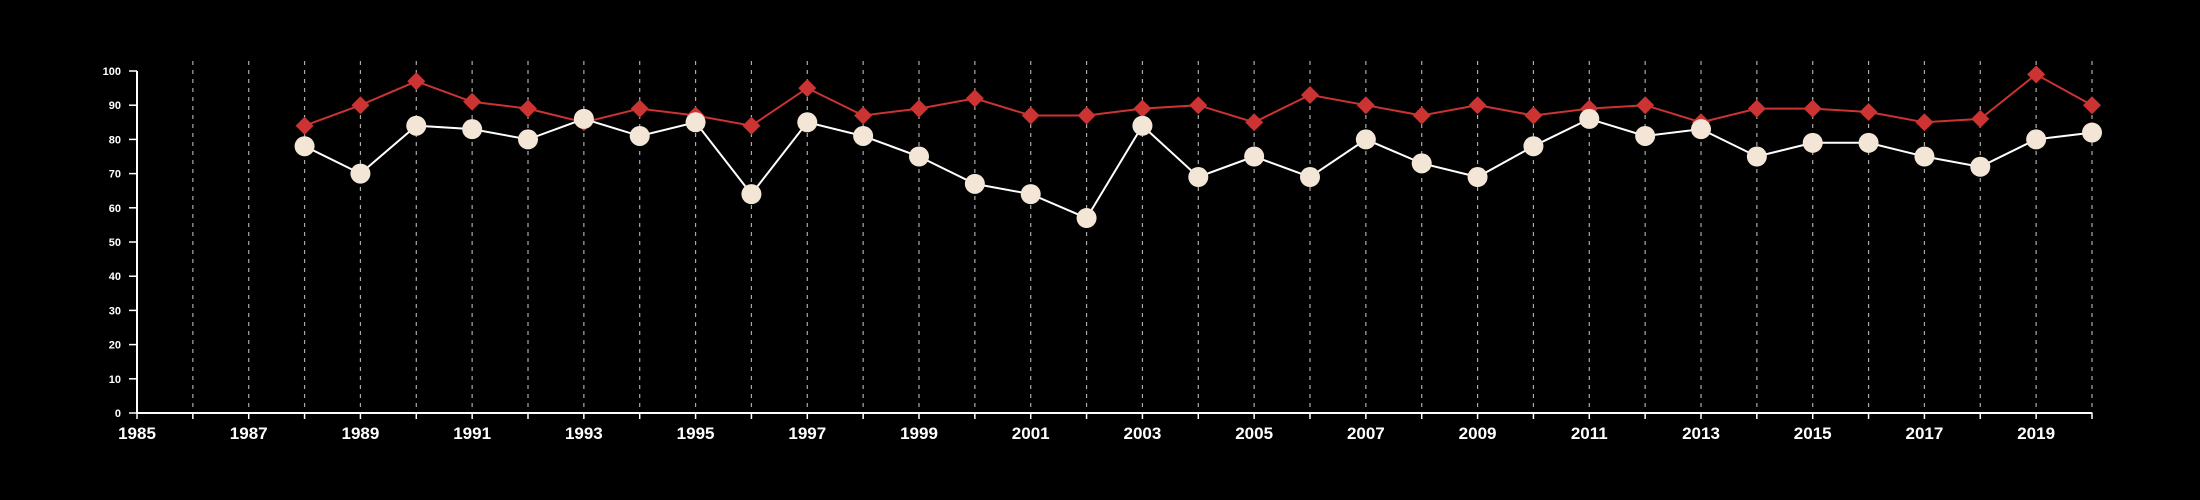  Describe the element at coordinates (115, 140) in the screenshot. I see `y-tick-label: 80` at that location.